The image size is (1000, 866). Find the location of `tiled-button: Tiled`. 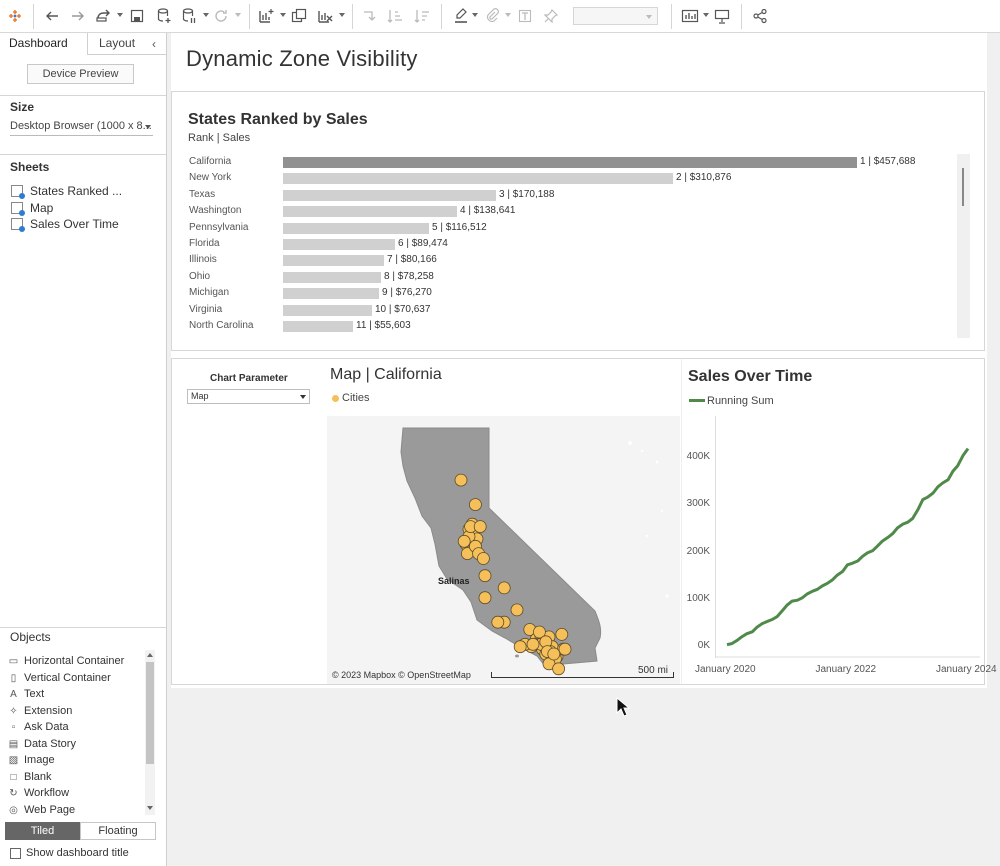

tiled-button: Tiled is located at coordinates (42, 831).